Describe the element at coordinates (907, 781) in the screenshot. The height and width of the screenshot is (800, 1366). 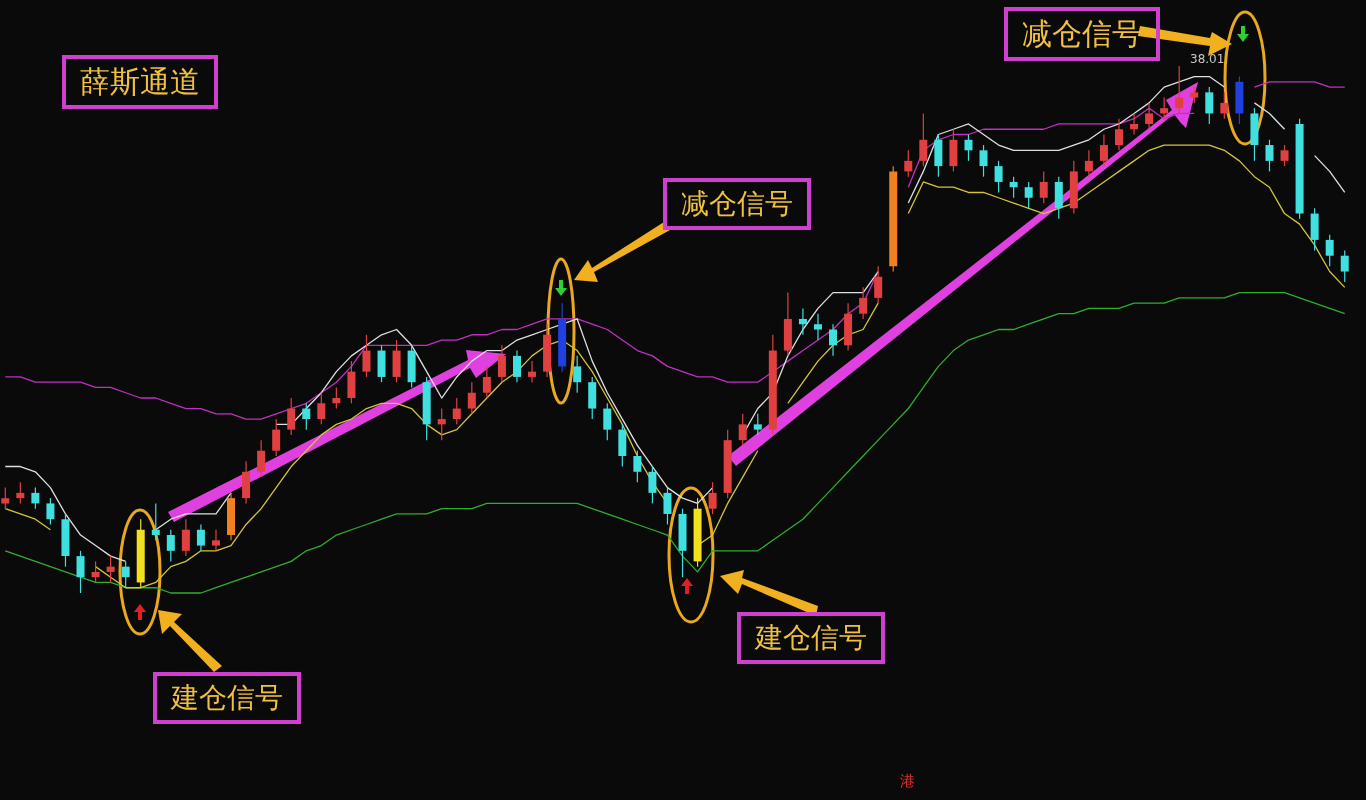
I see `text: 港` at that location.